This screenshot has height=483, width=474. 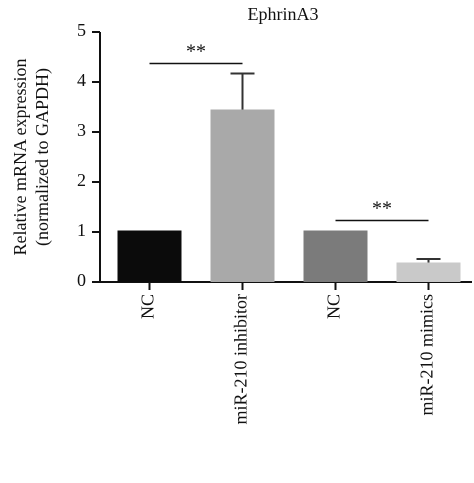 What do you see at coordinates (81, 130) in the screenshot?
I see `y-tick-label: 3` at bounding box center [81, 130].